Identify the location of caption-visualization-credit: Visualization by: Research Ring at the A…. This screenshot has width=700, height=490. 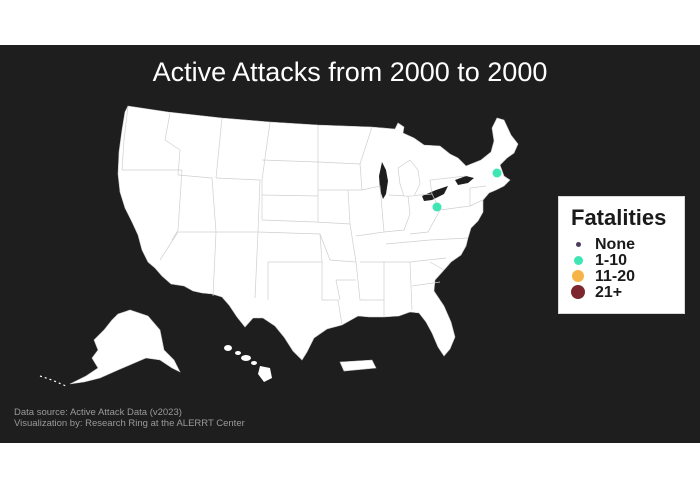
(129, 423).